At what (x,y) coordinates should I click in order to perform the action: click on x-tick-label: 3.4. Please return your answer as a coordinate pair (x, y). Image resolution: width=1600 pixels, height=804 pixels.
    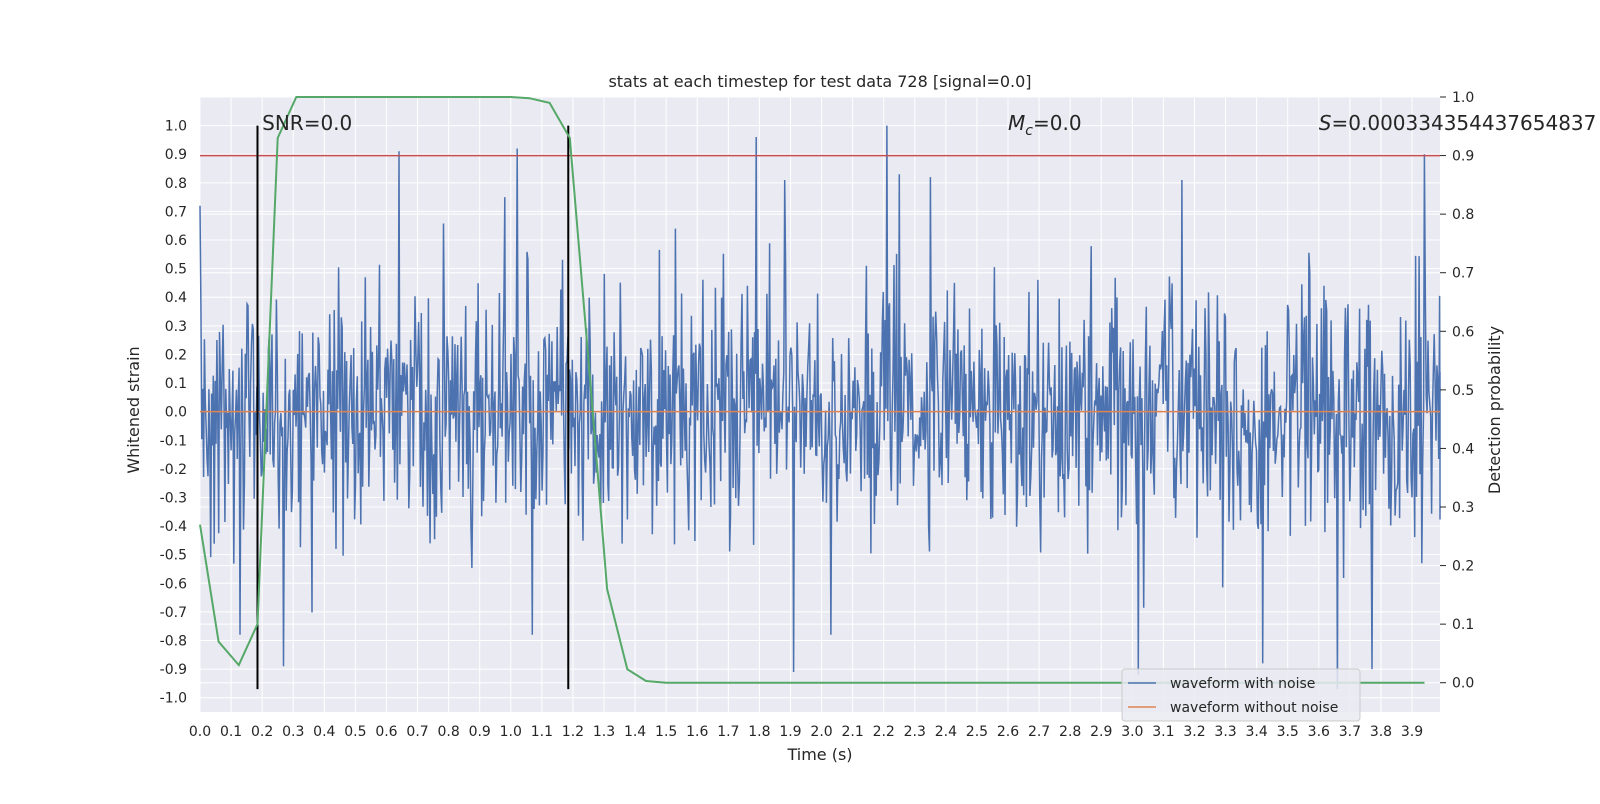
    Looking at the image, I should click on (1257, 732).